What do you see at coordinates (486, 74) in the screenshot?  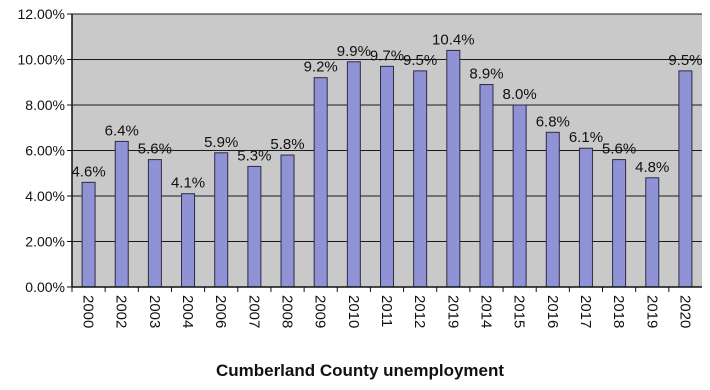 I see `data-label: 8.9%` at bounding box center [486, 74].